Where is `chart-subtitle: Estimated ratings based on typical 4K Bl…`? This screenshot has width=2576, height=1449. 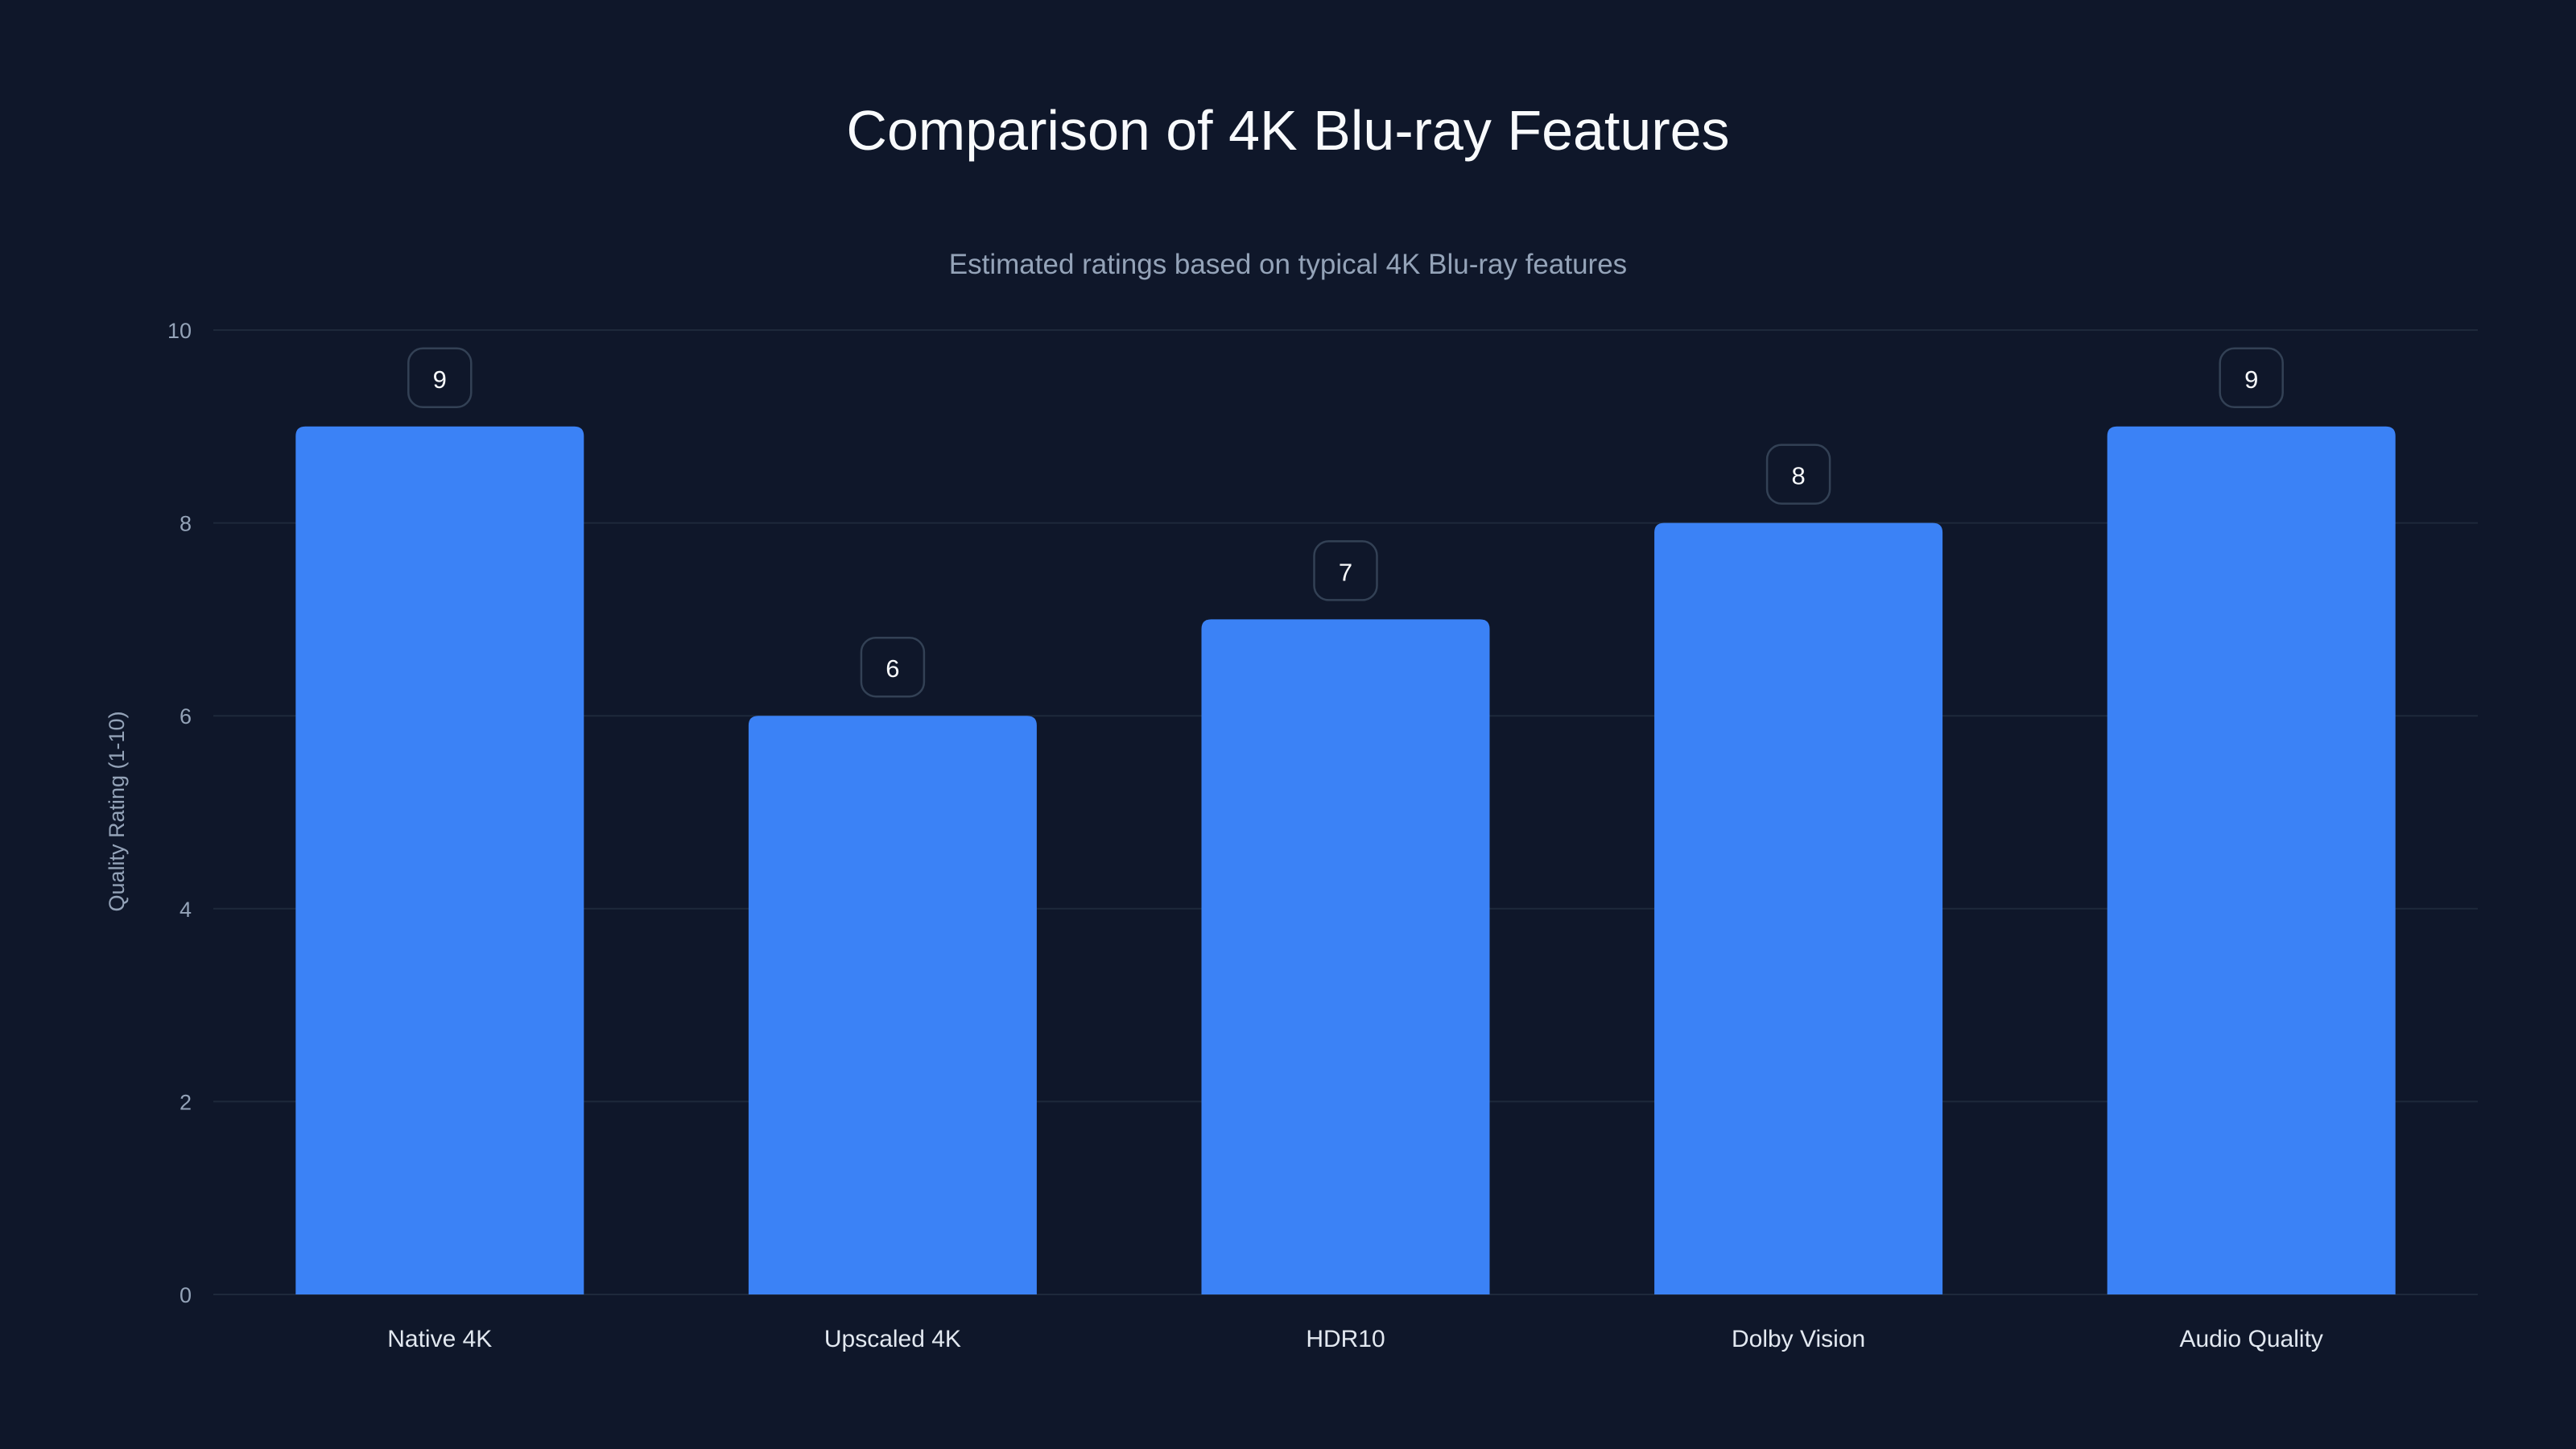
chart-subtitle: Estimated ratings based on typical 4K Bl… is located at coordinates (1288, 264).